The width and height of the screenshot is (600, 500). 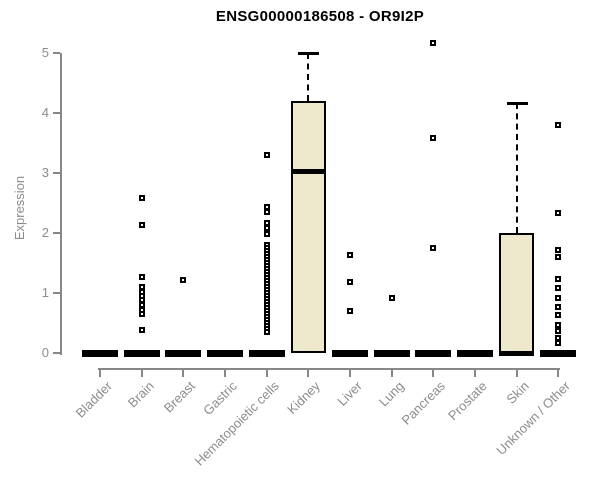 What do you see at coordinates (45, 352) in the screenshot?
I see `y-tick-label: 0` at bounding box center [45, 352].